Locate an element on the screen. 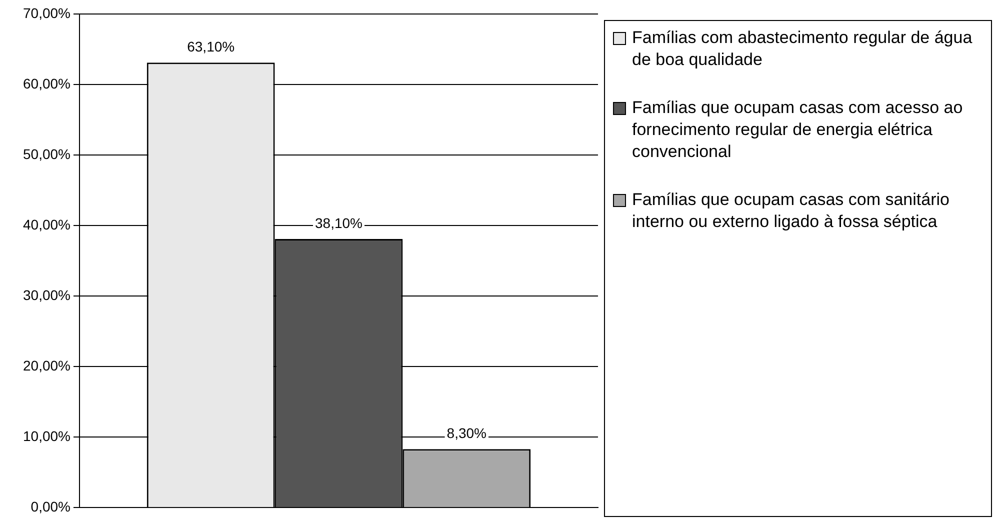  y-tick-label: 30,00% is located at coordinates (46, 294).